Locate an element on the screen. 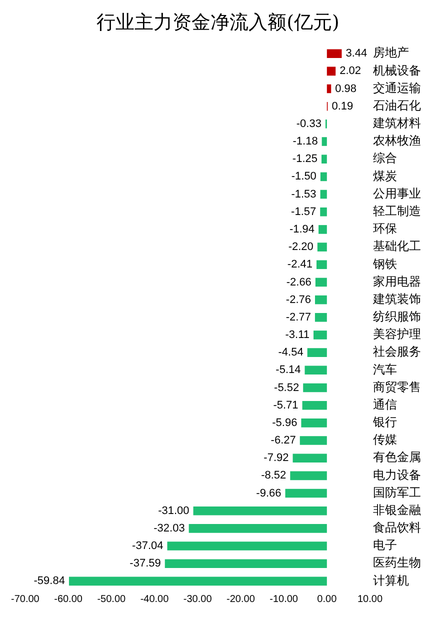  y-tick-label: 煤炭 is located at coordinates (385, 175).